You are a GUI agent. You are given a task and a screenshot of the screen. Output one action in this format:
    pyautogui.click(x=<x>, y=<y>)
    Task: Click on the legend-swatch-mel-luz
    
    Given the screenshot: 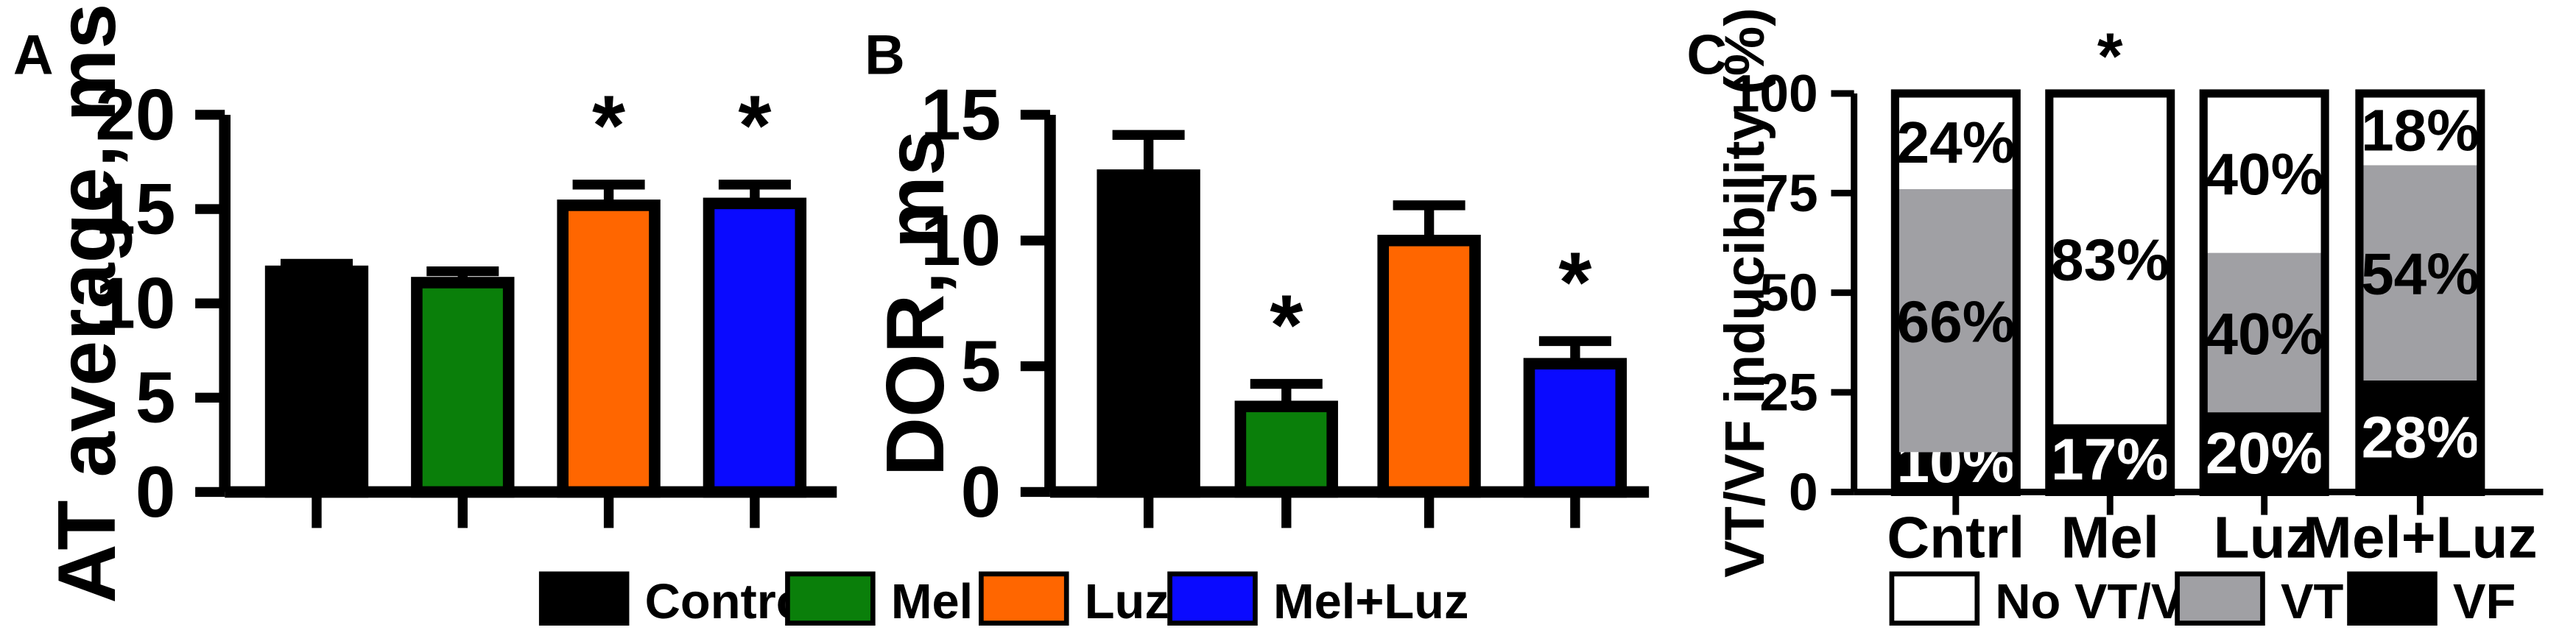 What is the action you would take?
    pyautogui.click(x=1212, y=598)
    